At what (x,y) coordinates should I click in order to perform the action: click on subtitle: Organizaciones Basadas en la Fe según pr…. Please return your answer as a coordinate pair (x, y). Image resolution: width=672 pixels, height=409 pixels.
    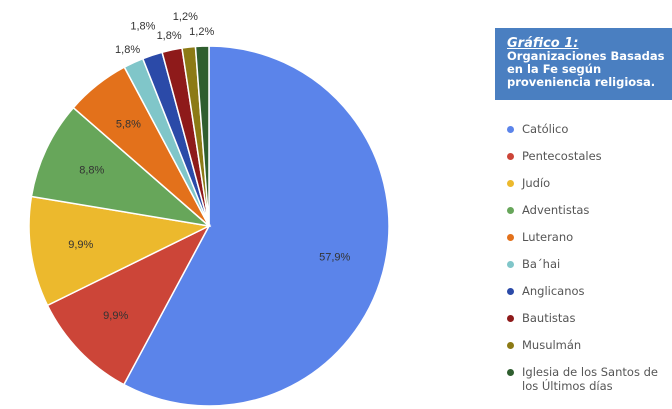
    Looking at the image, I should click on (586, 69).